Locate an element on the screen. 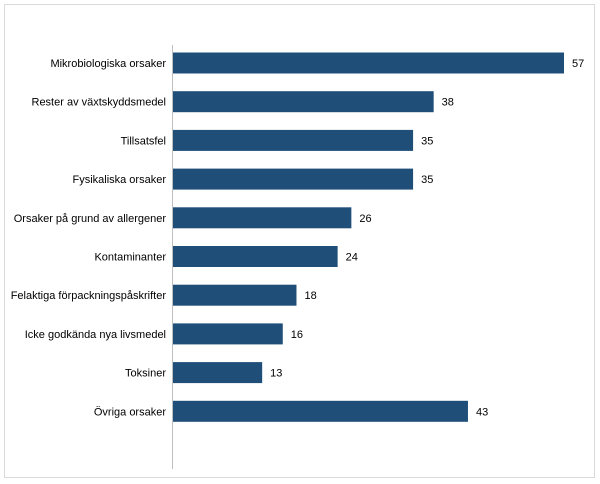 The height and width of the screenshot is (484, 600). value-label: 57 is located at coordinates (578, 64).